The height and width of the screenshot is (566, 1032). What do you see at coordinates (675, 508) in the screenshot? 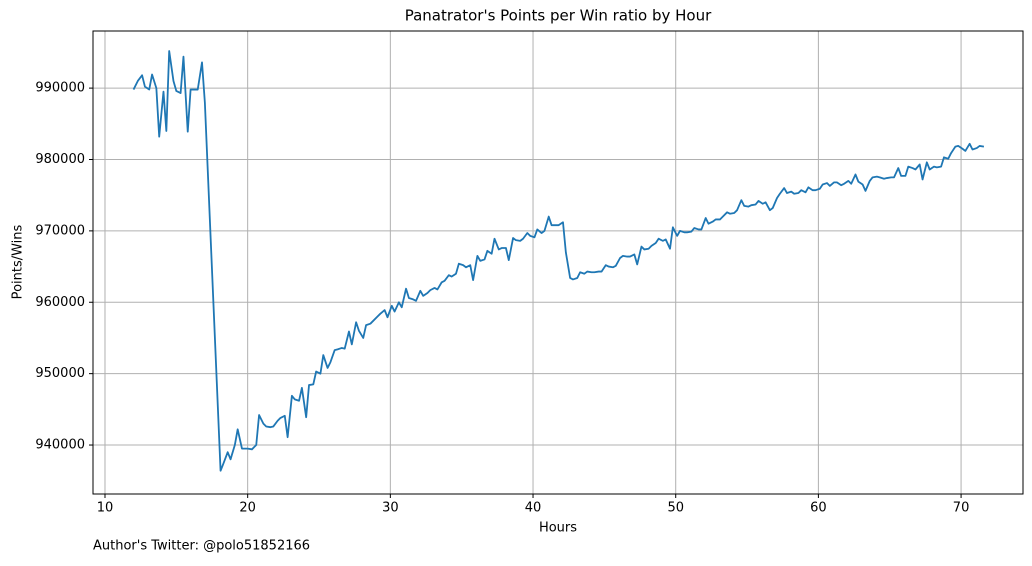
I see `x-tick-label: 50` at bounding box center [675, 508].